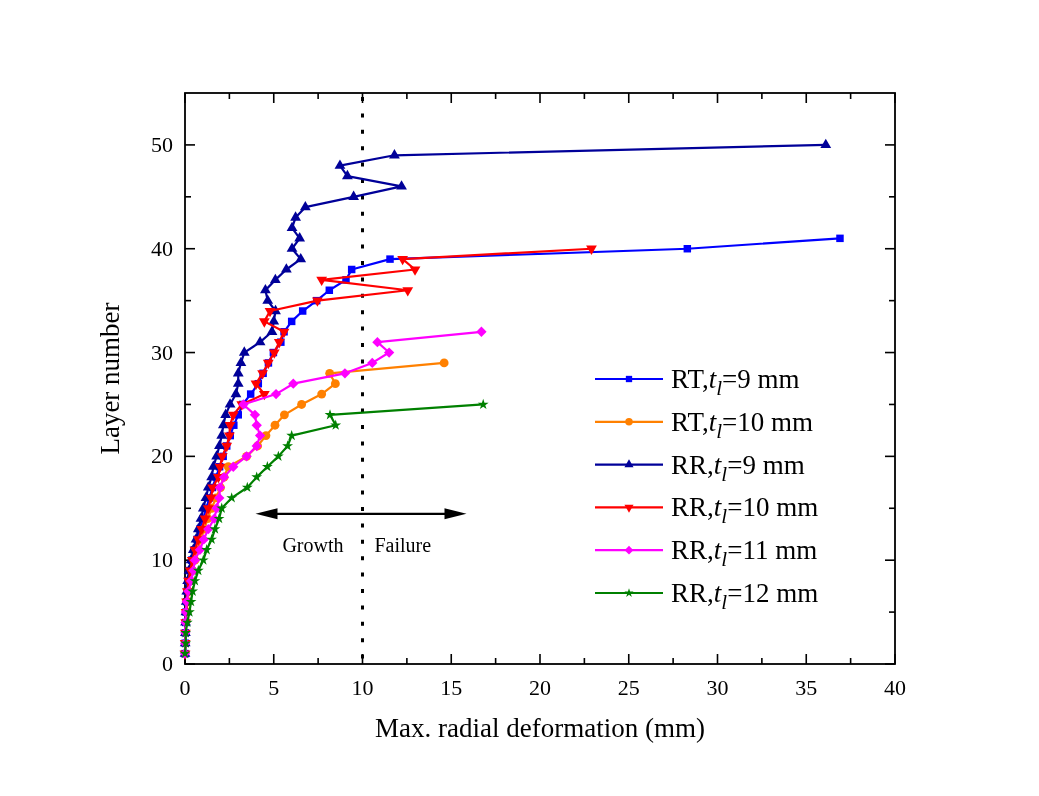 This screenshot has height=796, width=1039. Describe the element at coordinates (745, 596) in the screenshot. I see `legend-label: RR,t$_{l}$=12 mm` at that location.